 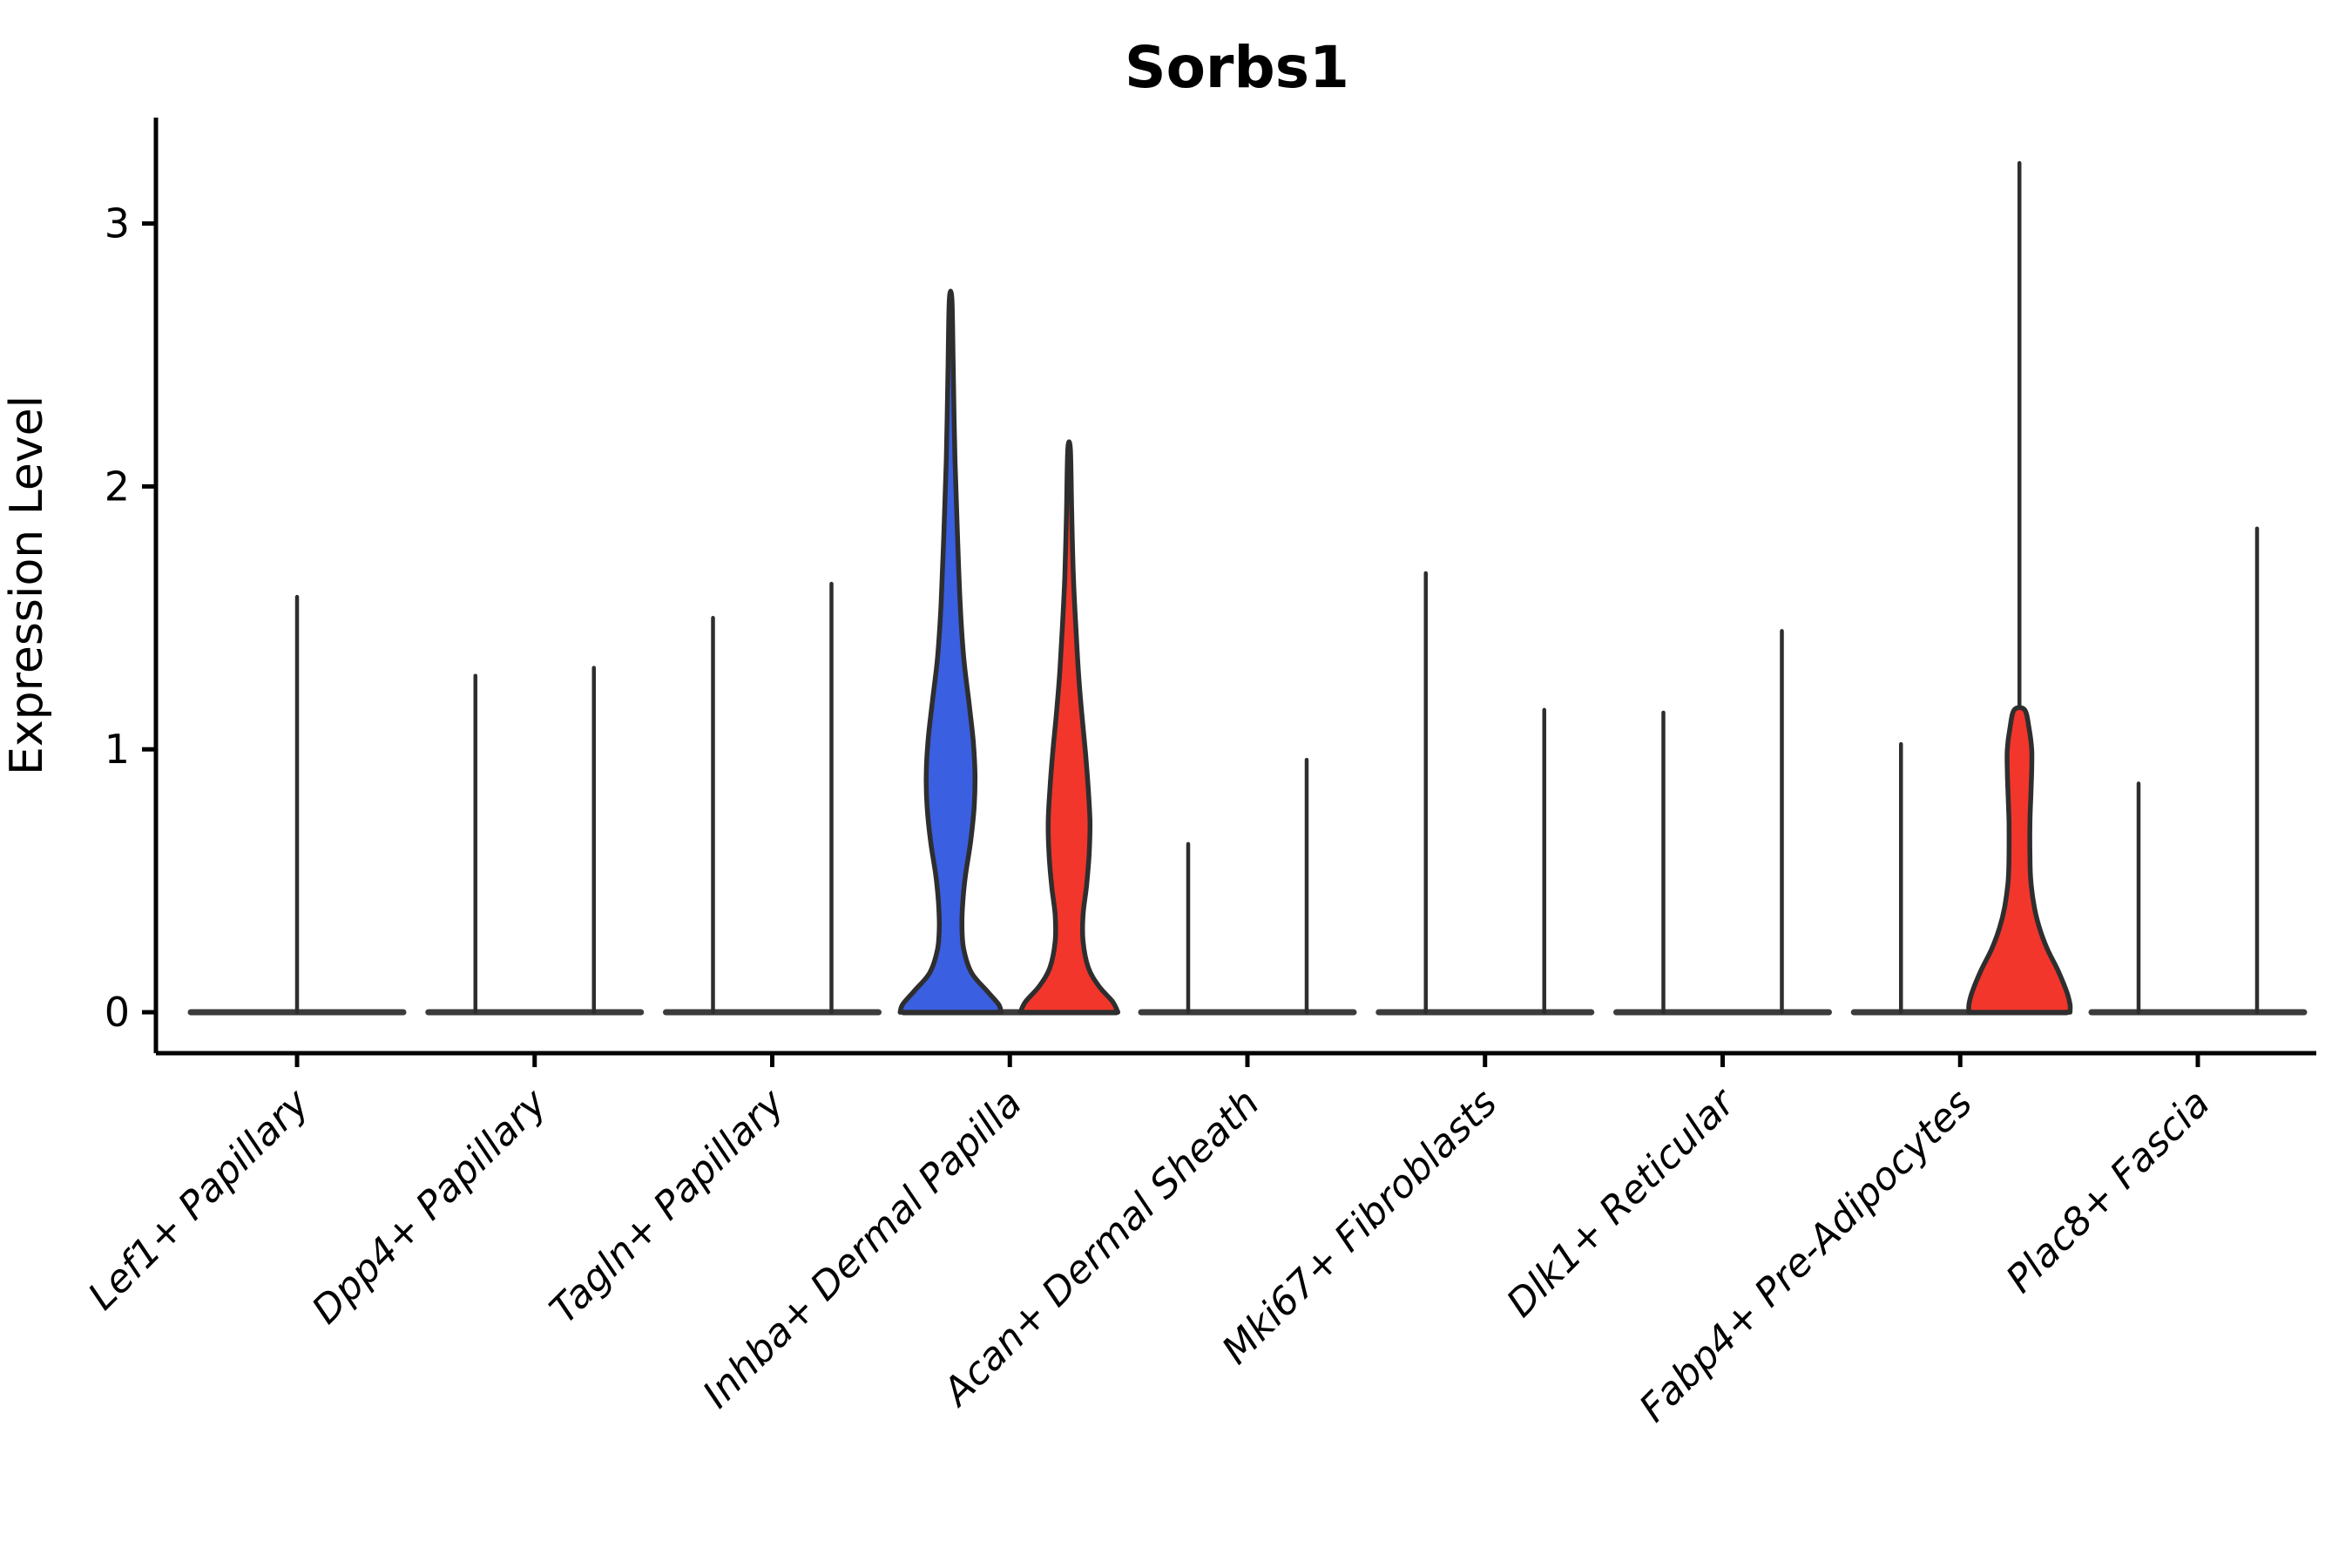 I want to click on x-tick-label: Lef1+ Papillary, so click(x=199, y=1199).